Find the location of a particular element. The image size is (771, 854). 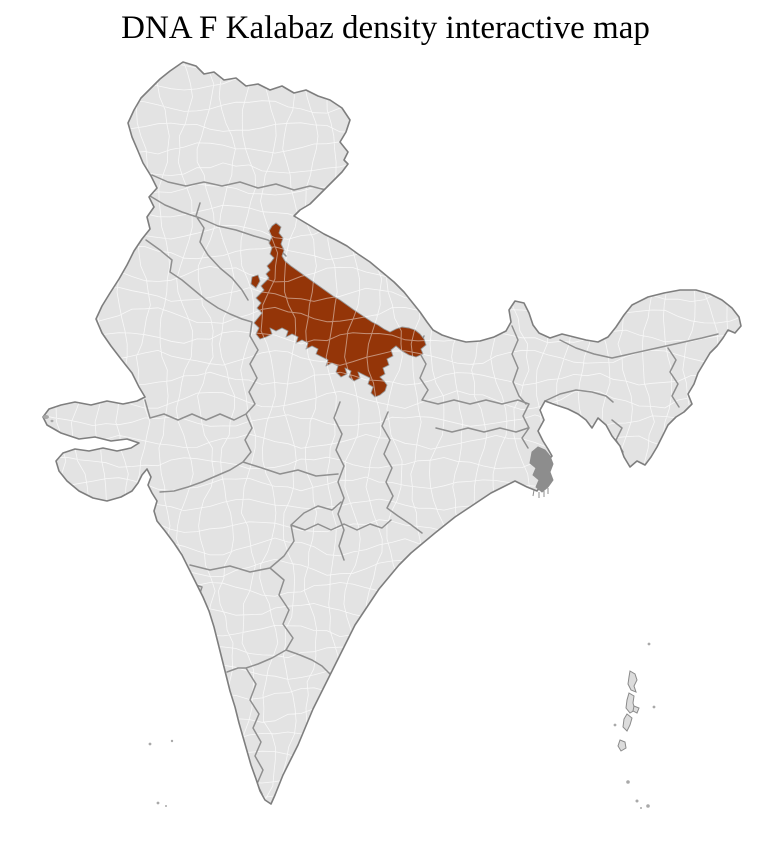

highlighted-region-fragment is located at coordinates (255, 281).